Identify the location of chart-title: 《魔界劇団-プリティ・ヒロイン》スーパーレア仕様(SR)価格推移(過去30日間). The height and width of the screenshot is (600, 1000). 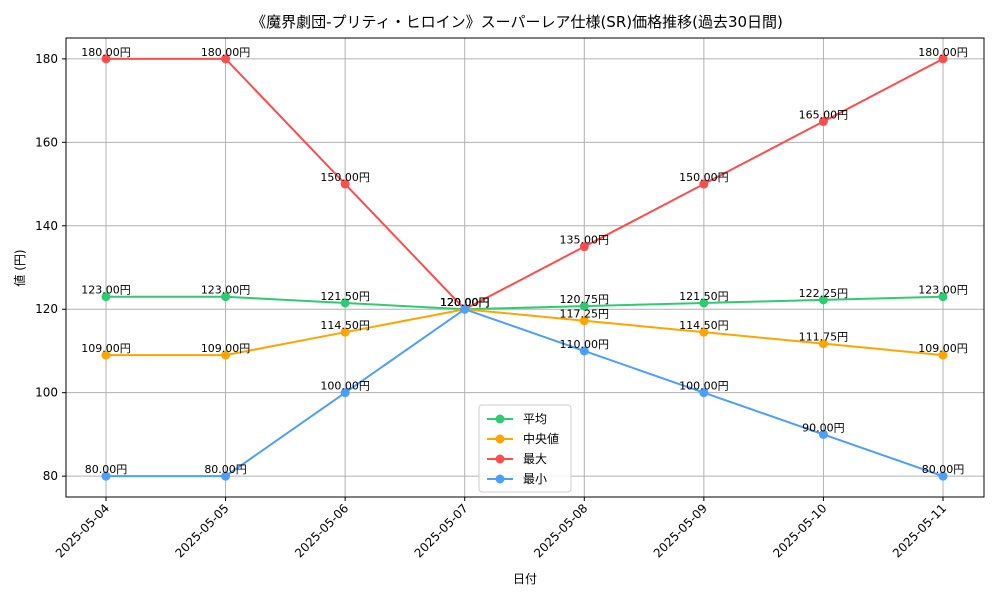
(517, 22).